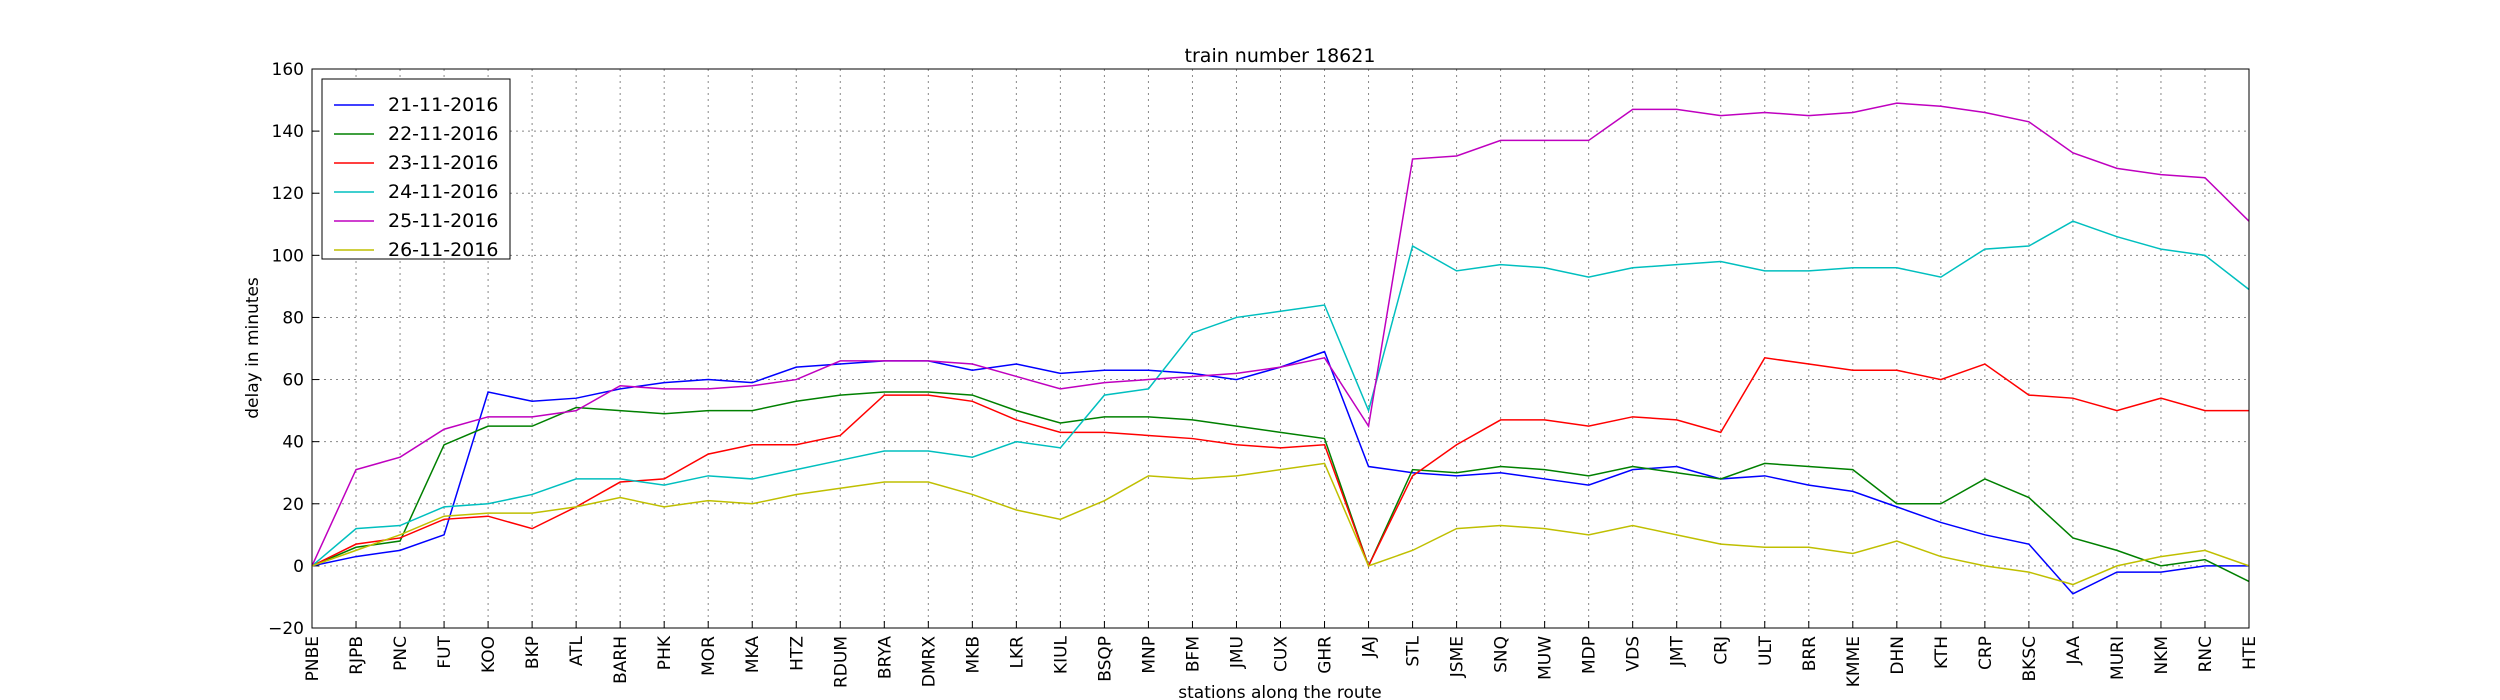 Image resolution: width=2500 pixels, height=700 pixels. Describe the element at coordinates (1414, 650) in the screenshot. I see `x-tick-label: STL` at that location.